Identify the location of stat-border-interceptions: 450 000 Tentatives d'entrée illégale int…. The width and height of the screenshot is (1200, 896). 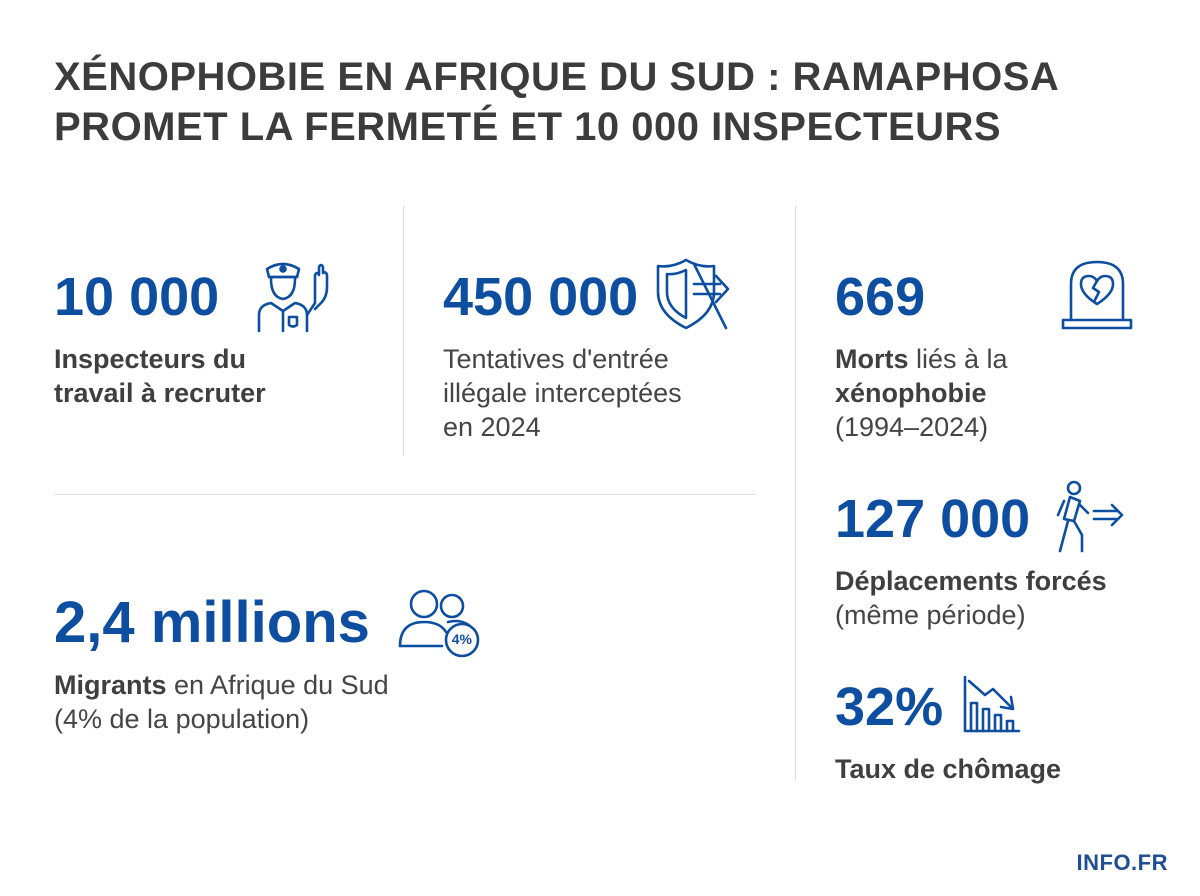
(588, 348).